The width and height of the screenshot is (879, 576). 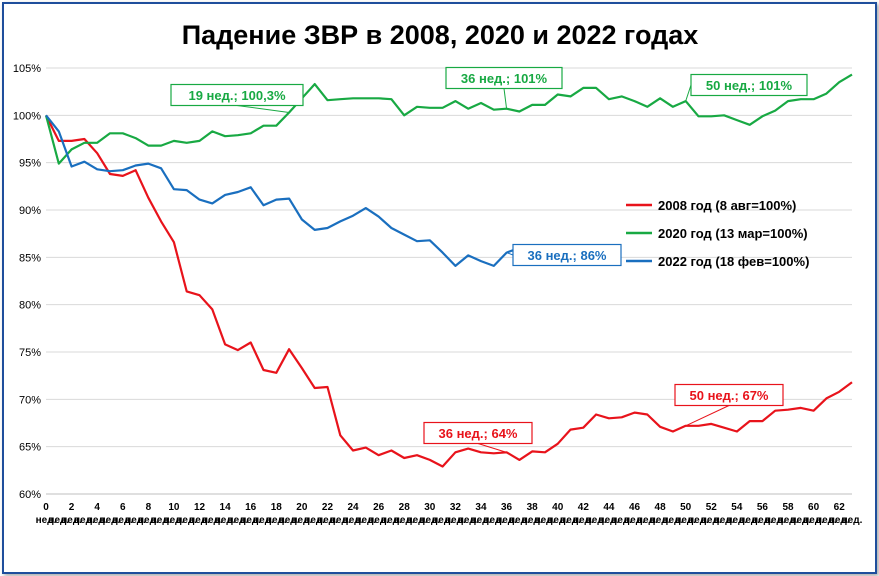 I want to click on x-tick-label: 38, so click(x=533, y=507).